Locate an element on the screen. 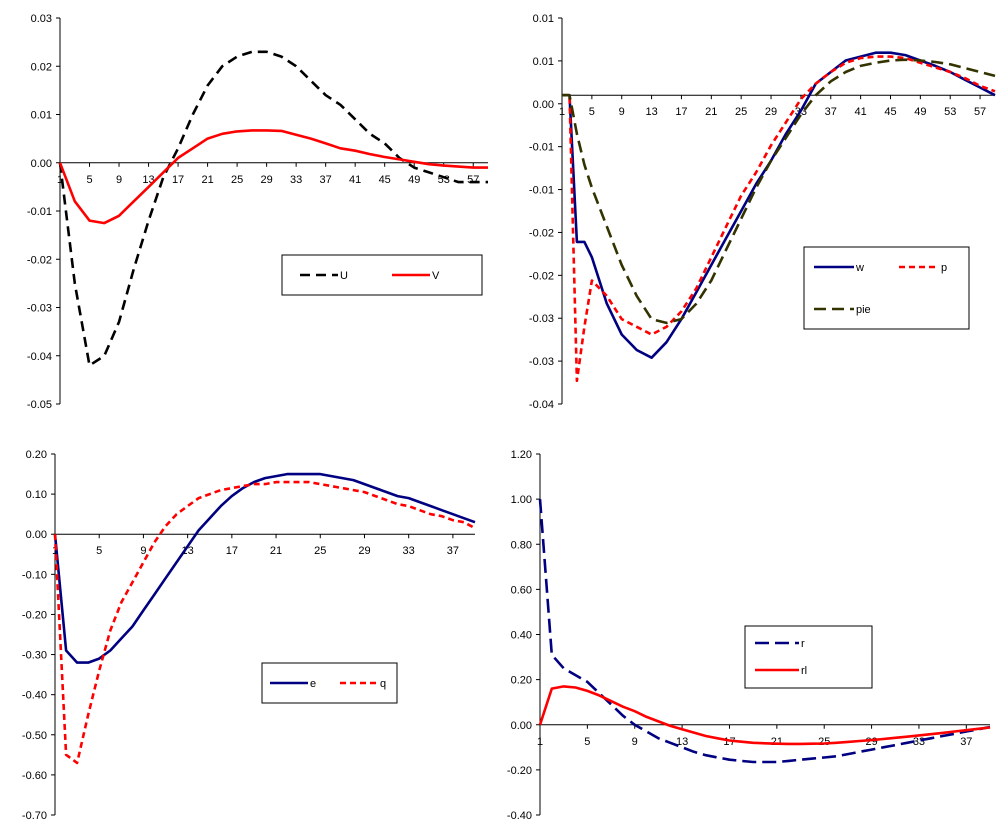 This screenshot has width=1000, height=826. y-tick-label: 0.80 is located at coordinates (521, 545).